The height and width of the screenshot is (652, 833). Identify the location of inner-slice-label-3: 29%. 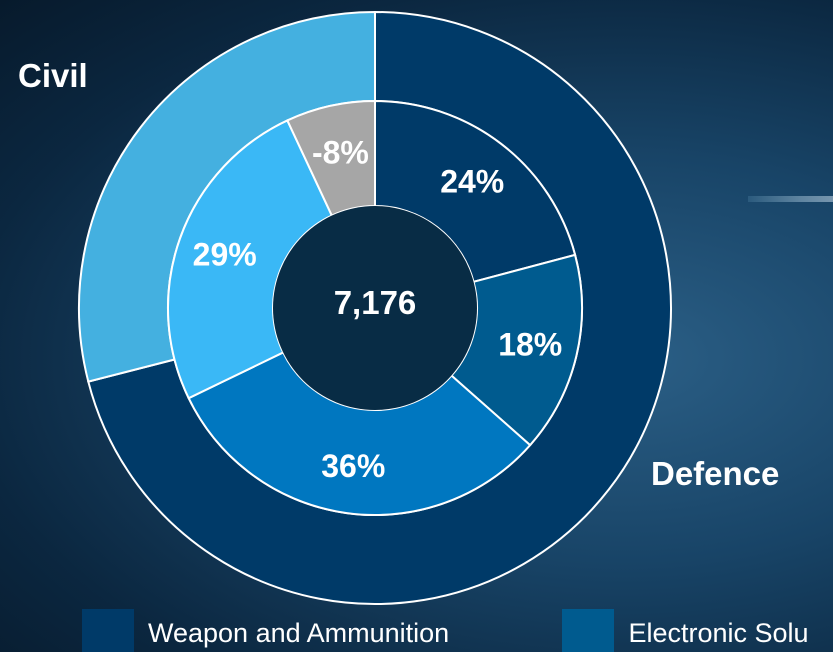
(225, 255).